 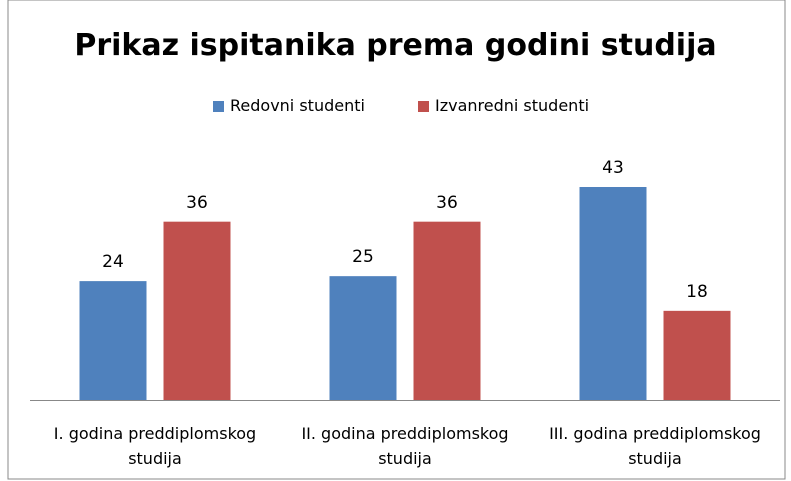 What do you see at coordinates (297, 105) in the screenshot?
I see `legend-label: Redovni studenti` at bounding box center [297, 105].